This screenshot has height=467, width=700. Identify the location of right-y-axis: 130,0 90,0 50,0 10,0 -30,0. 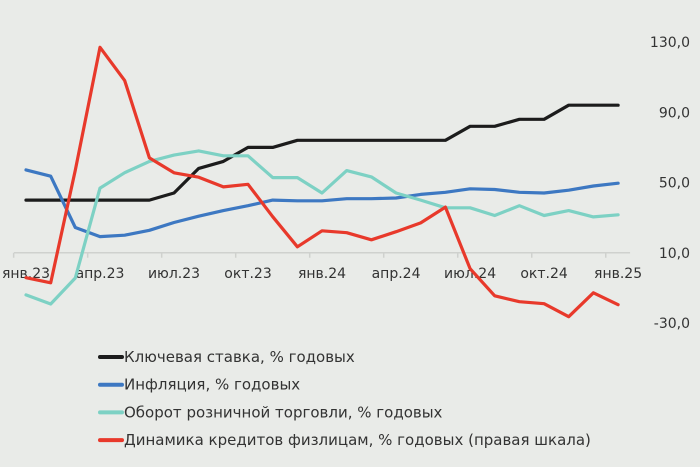
(670, 183).